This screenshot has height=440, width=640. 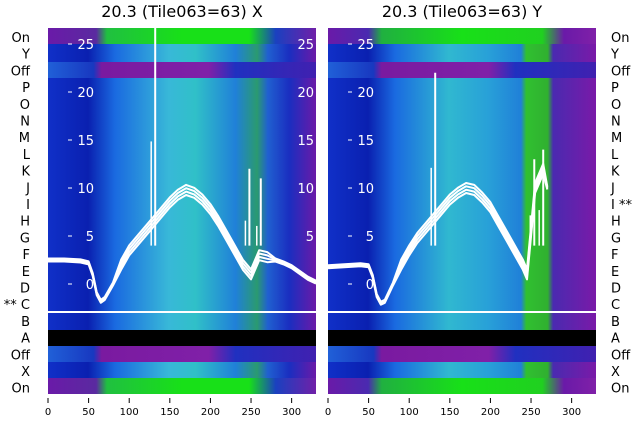 I want to click on row-label-10: I **, so click(x=621, y=205).